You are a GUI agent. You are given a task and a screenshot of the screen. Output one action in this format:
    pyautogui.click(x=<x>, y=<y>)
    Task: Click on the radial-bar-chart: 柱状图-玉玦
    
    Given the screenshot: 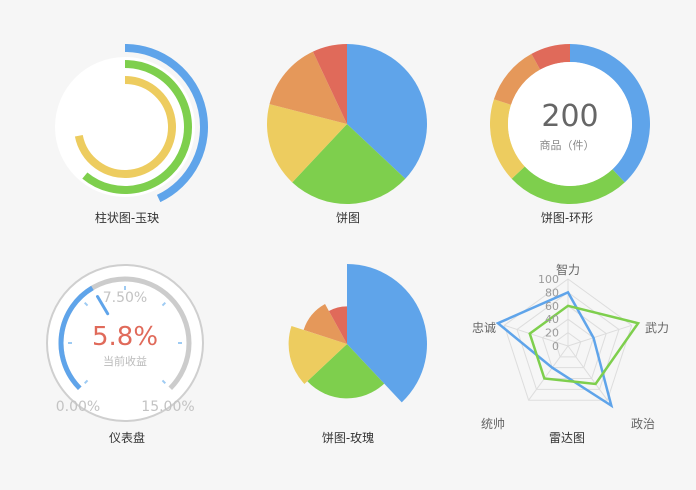 What is the action you would take?
    pyautogui.click(x=131, y=134)
    